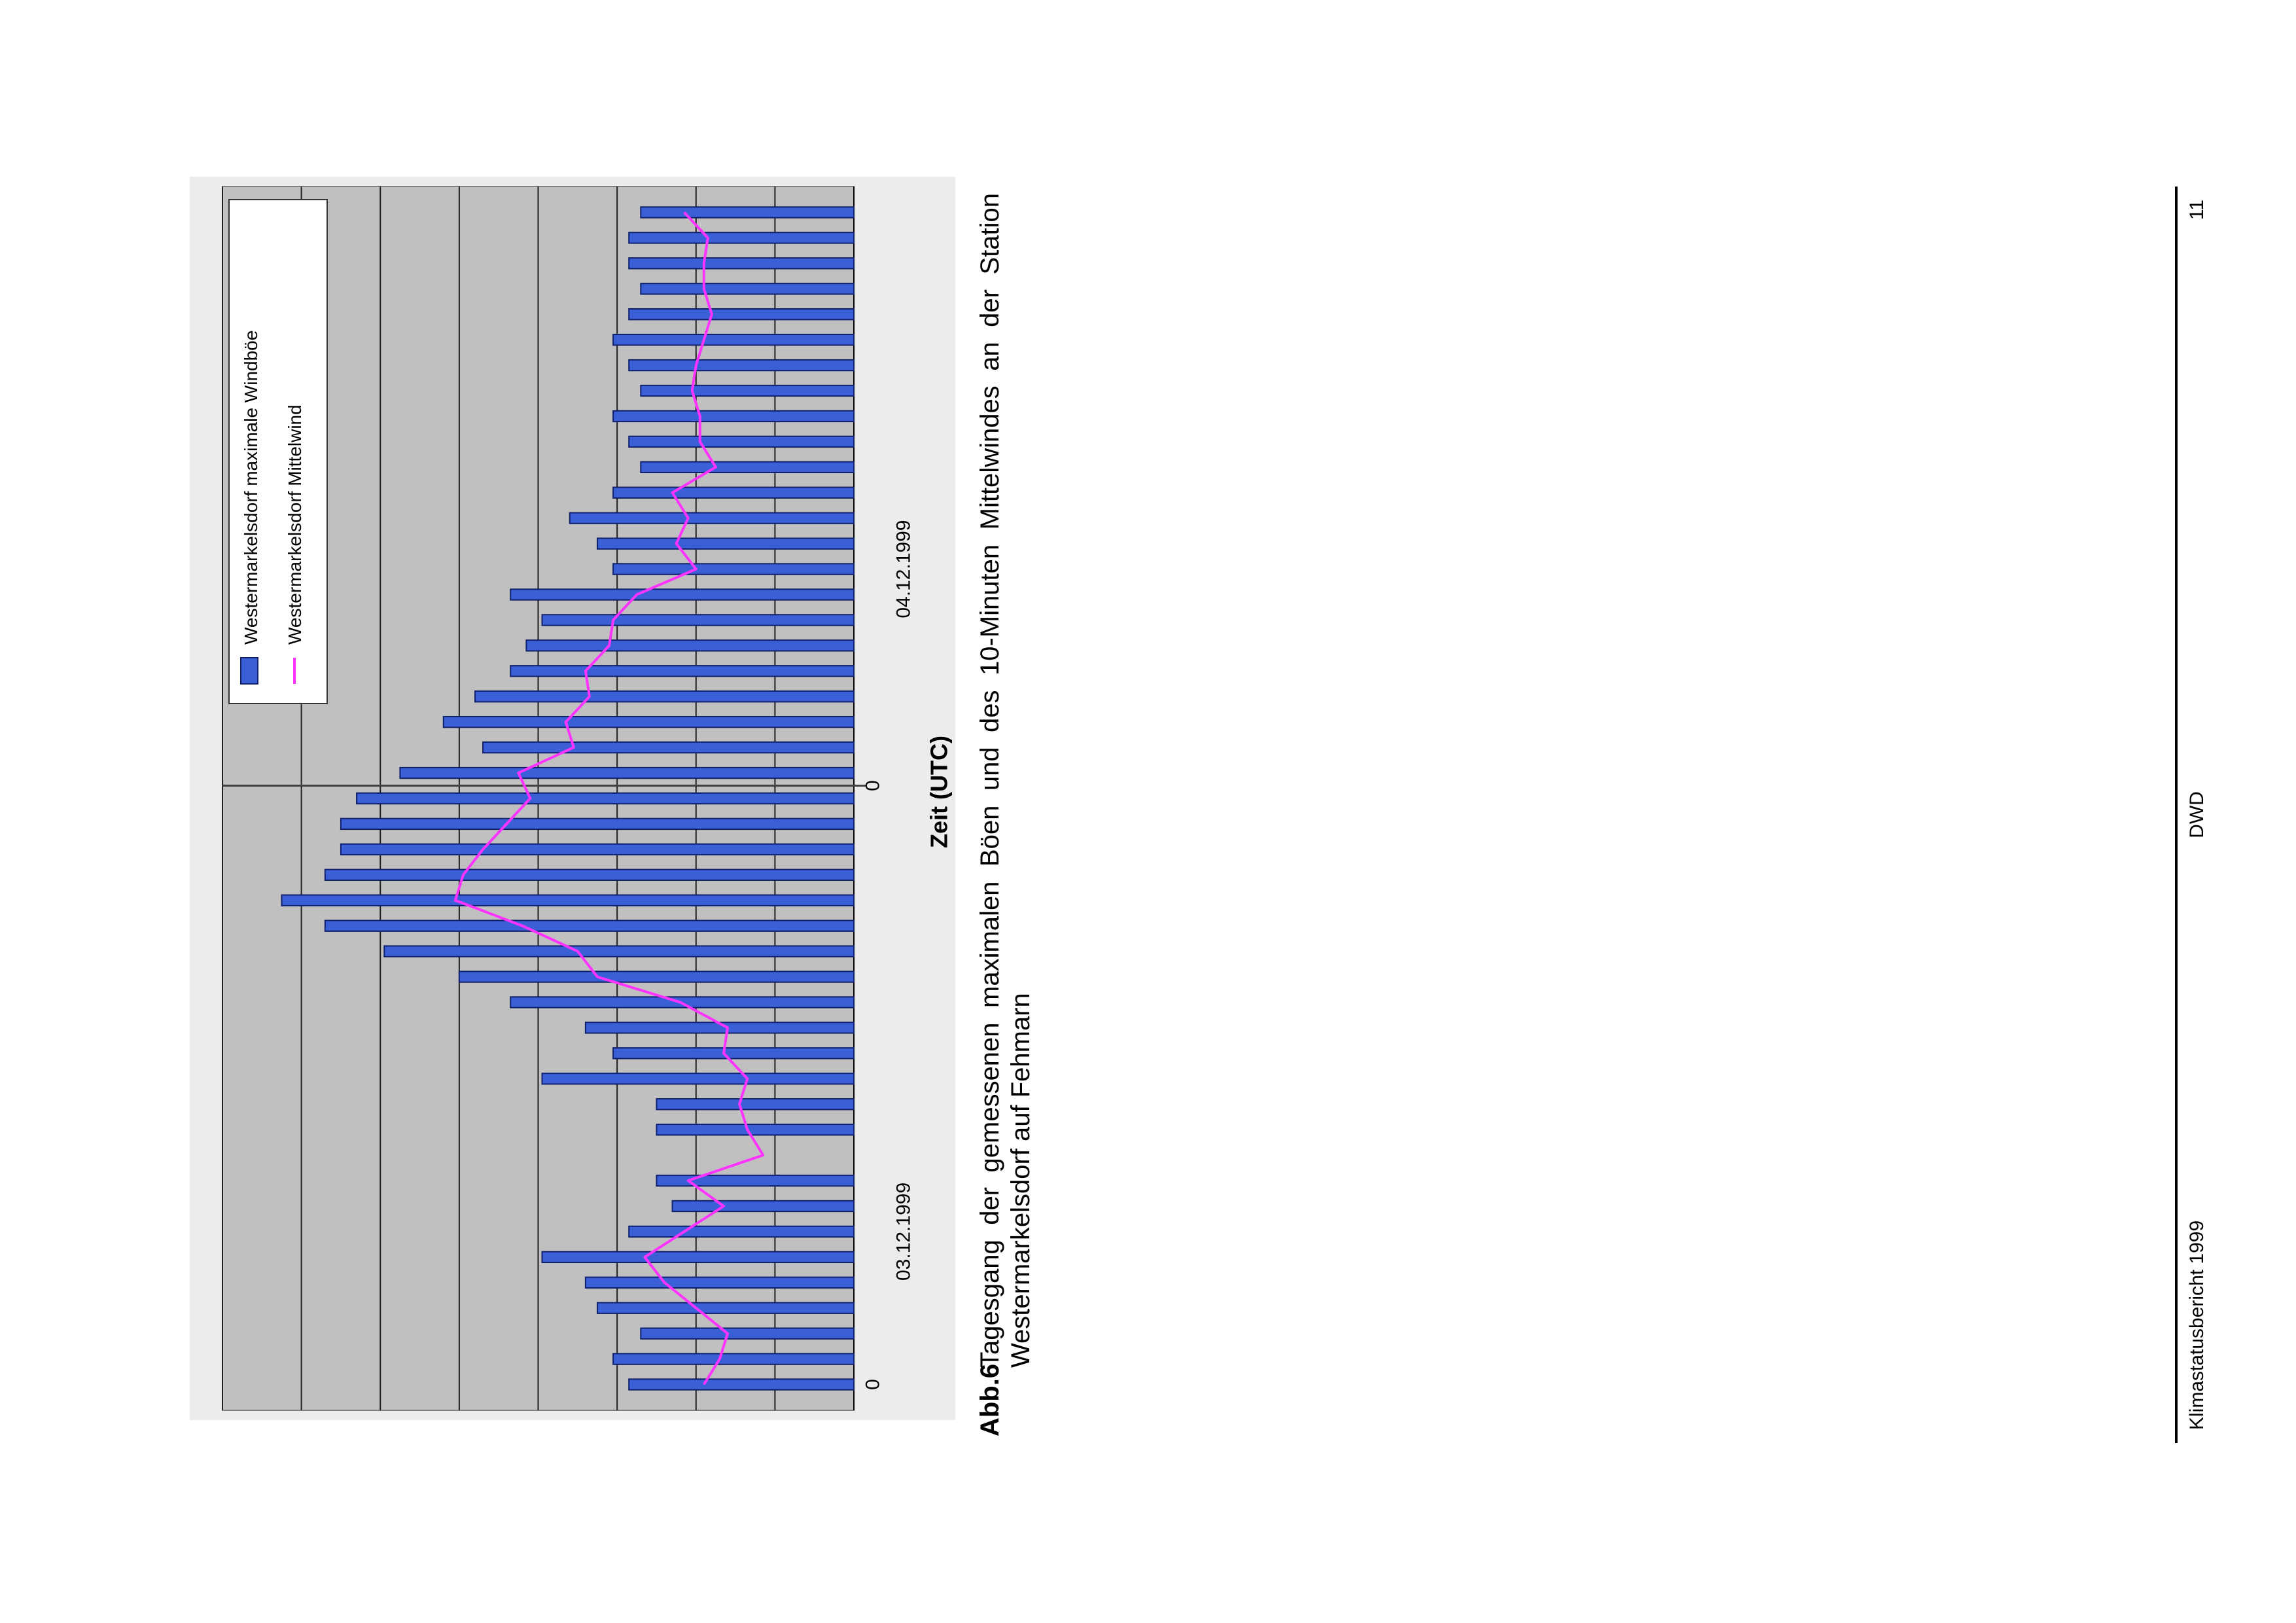  What do you see at coordinates (2197, 815) in the screenshot?
I see `footer-publisher: DWD` at bounding box center [2197, 815].